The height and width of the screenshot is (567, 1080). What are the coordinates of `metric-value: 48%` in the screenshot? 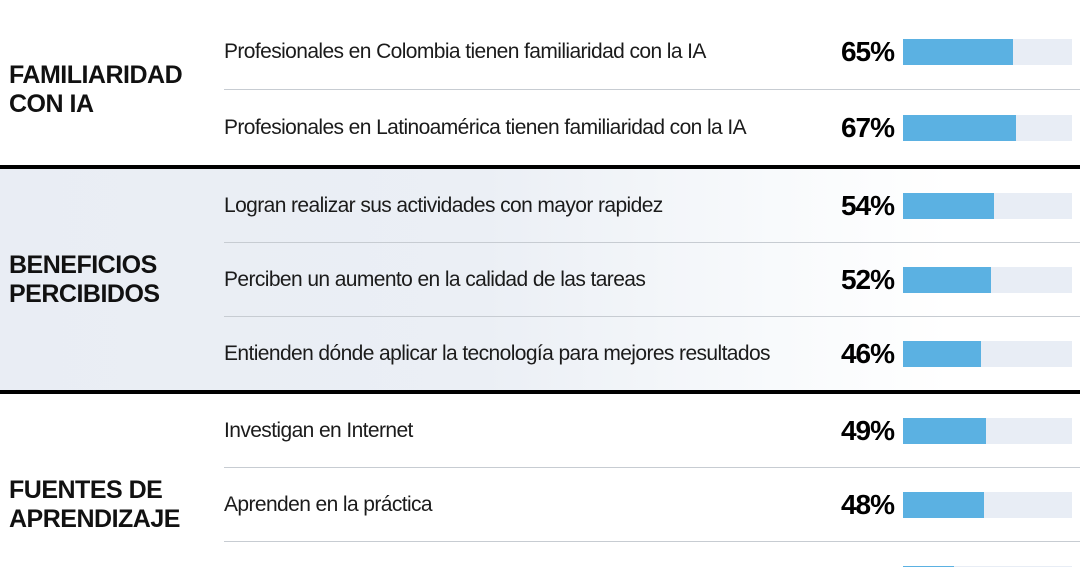 It's located at (867, 504).